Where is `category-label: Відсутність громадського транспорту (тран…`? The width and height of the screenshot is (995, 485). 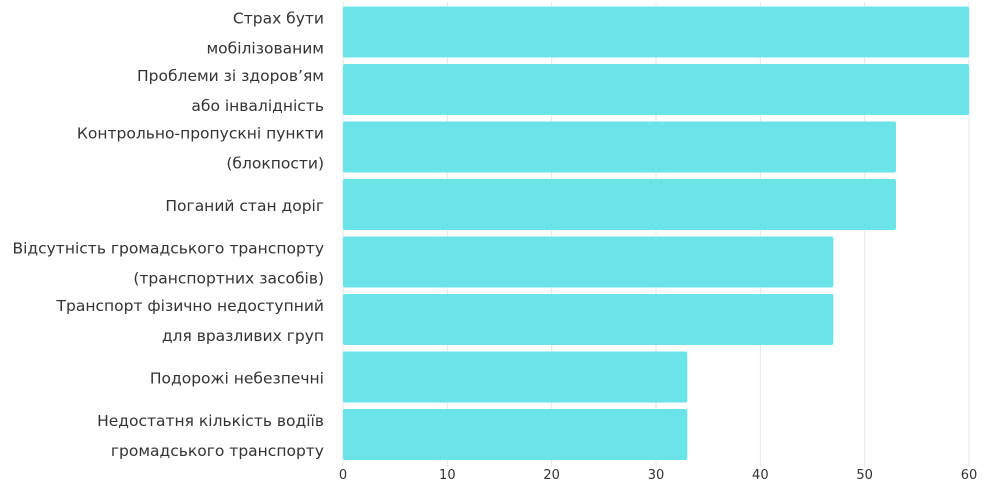
category-label: Відсутність громадського транспорту (тран… is located at coordinates (168, 263).